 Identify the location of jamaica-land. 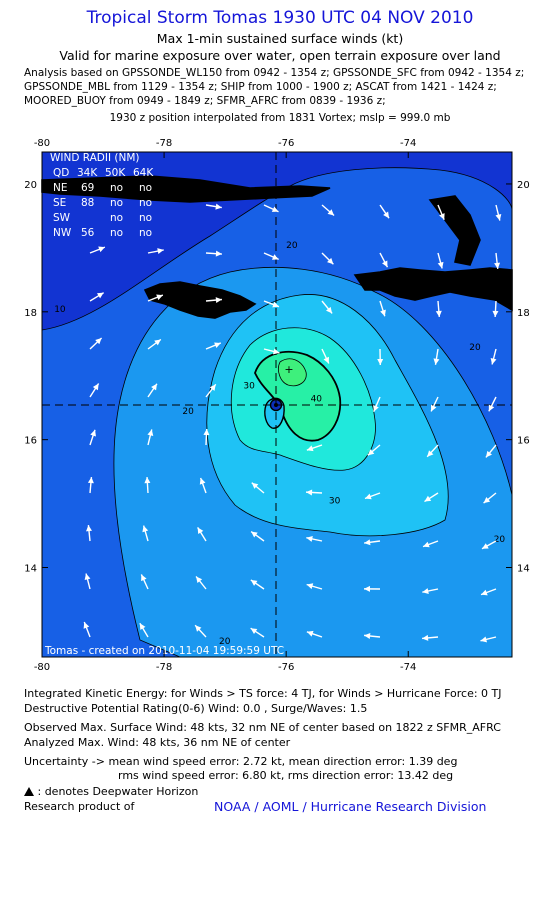
(200, 300).